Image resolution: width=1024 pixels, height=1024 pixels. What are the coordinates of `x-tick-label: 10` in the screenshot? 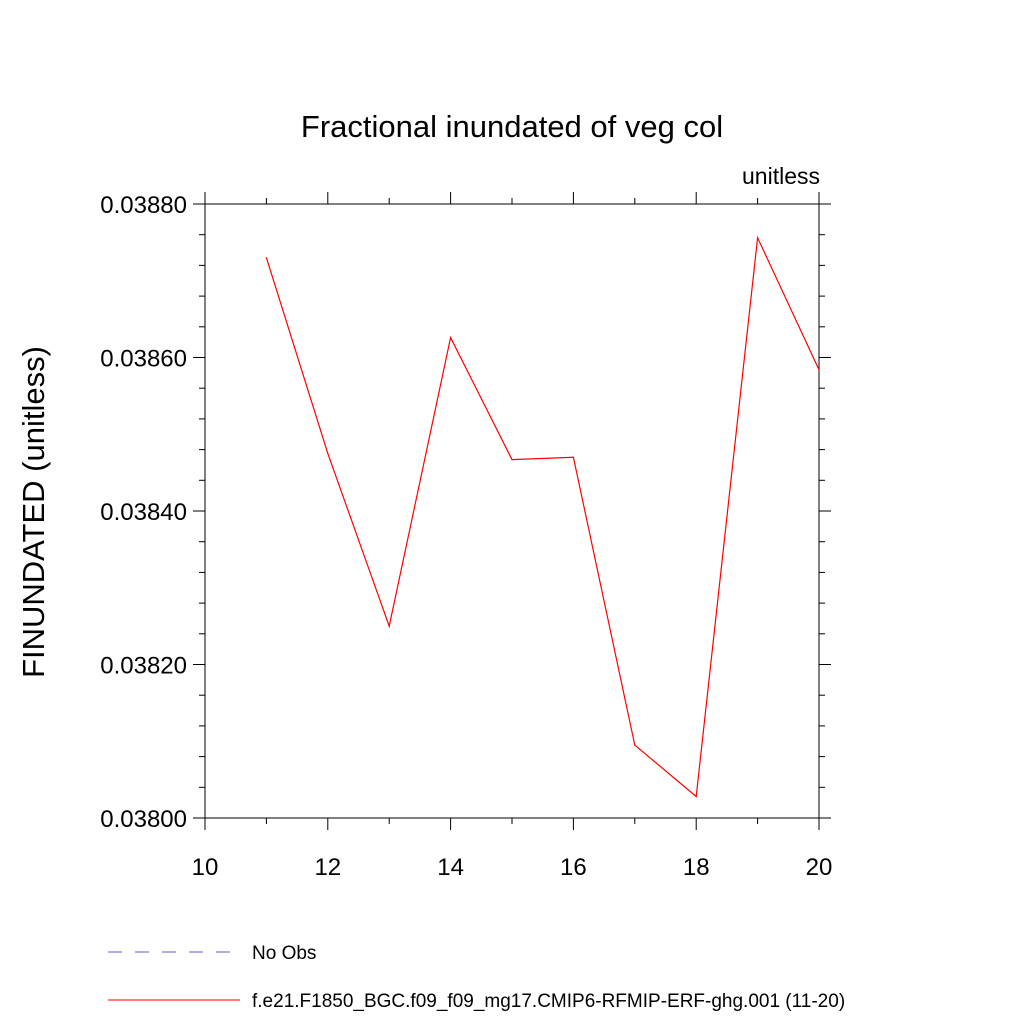 It's located at (205, 867).